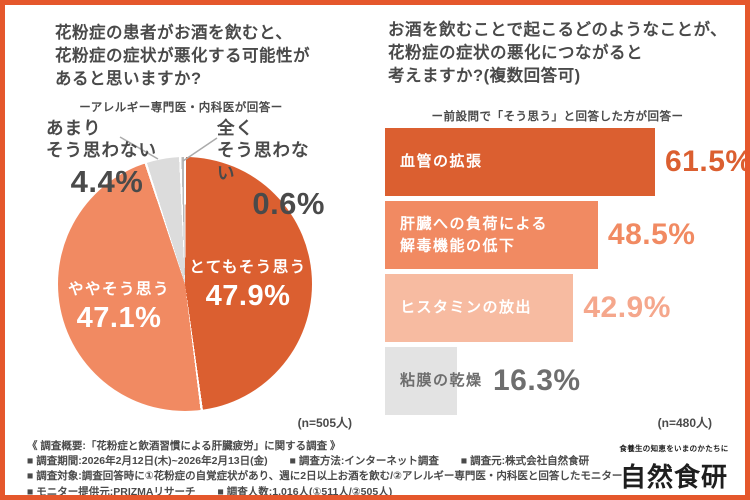  I want to click on bar-label: 肝臓への負荷による 解毒機能の低下, so click(474, 234).